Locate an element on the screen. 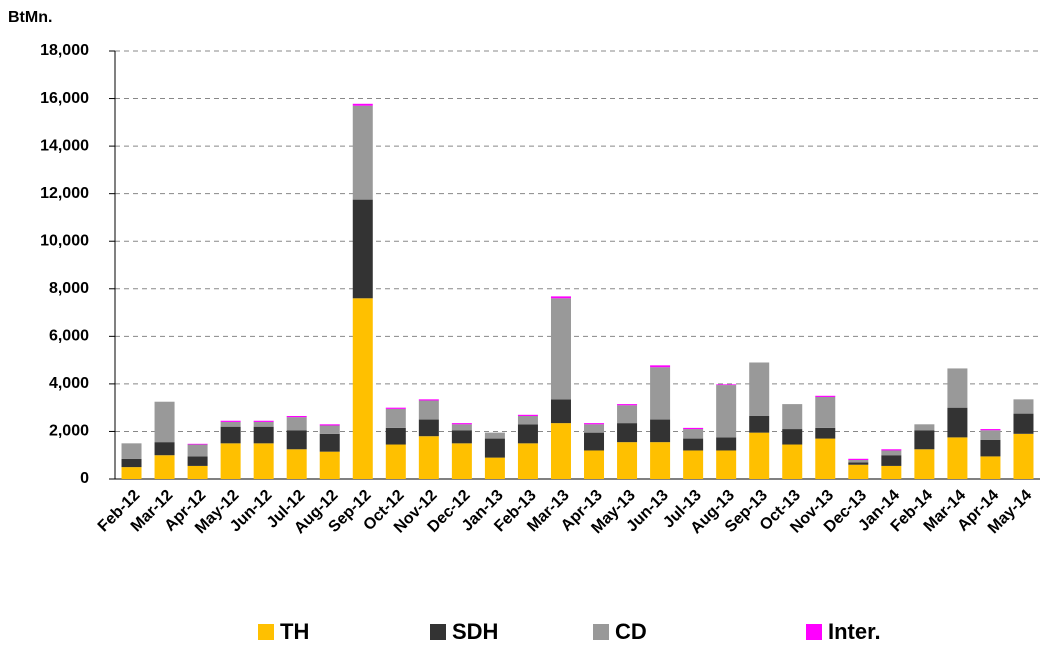  y-tick-label: 10,000 is located at coordinates (64, 240).